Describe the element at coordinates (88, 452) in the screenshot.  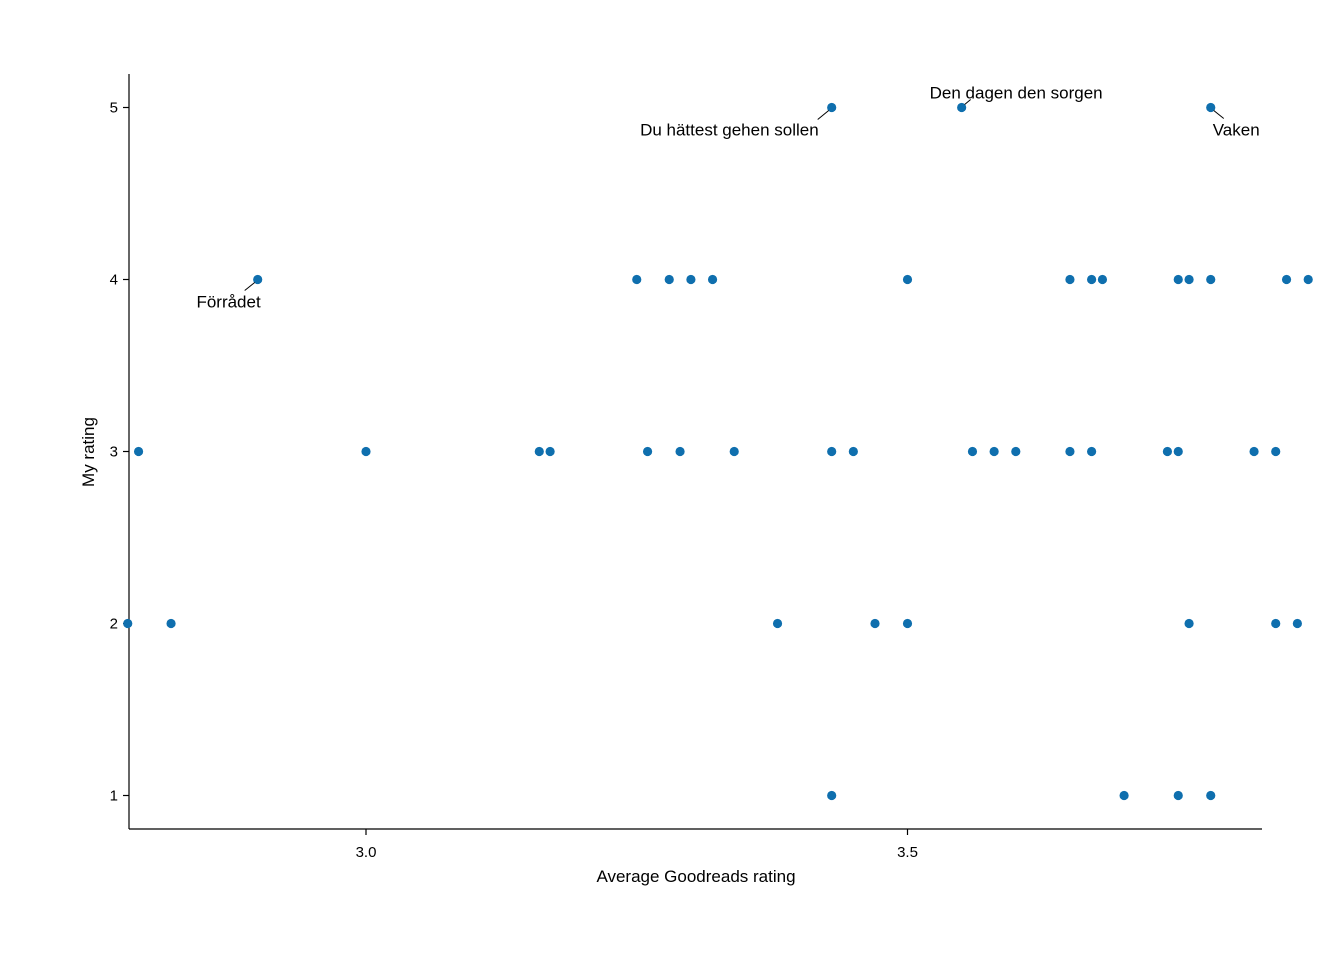
I see `y-axis-label: My rating` at that location.